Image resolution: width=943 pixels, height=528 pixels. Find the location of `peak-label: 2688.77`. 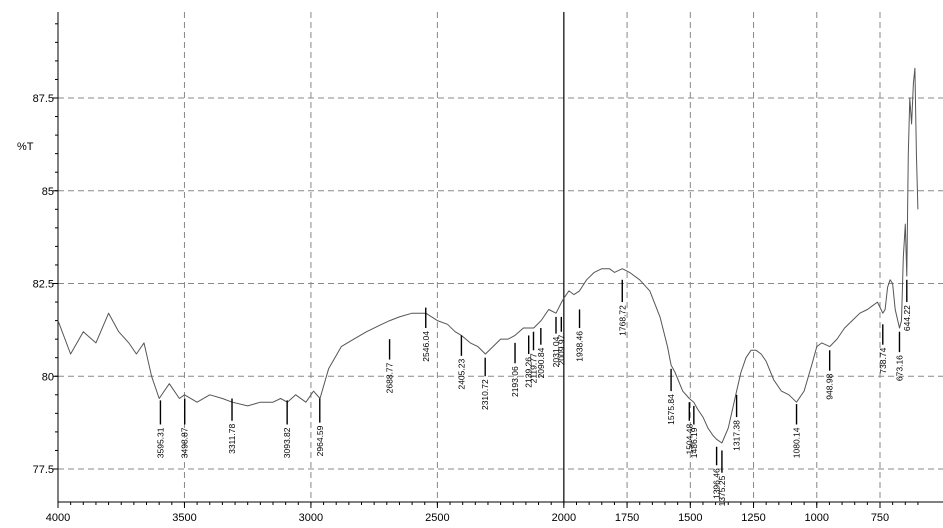

peak-label: 2688.77 is located at coordinates (390, 377).